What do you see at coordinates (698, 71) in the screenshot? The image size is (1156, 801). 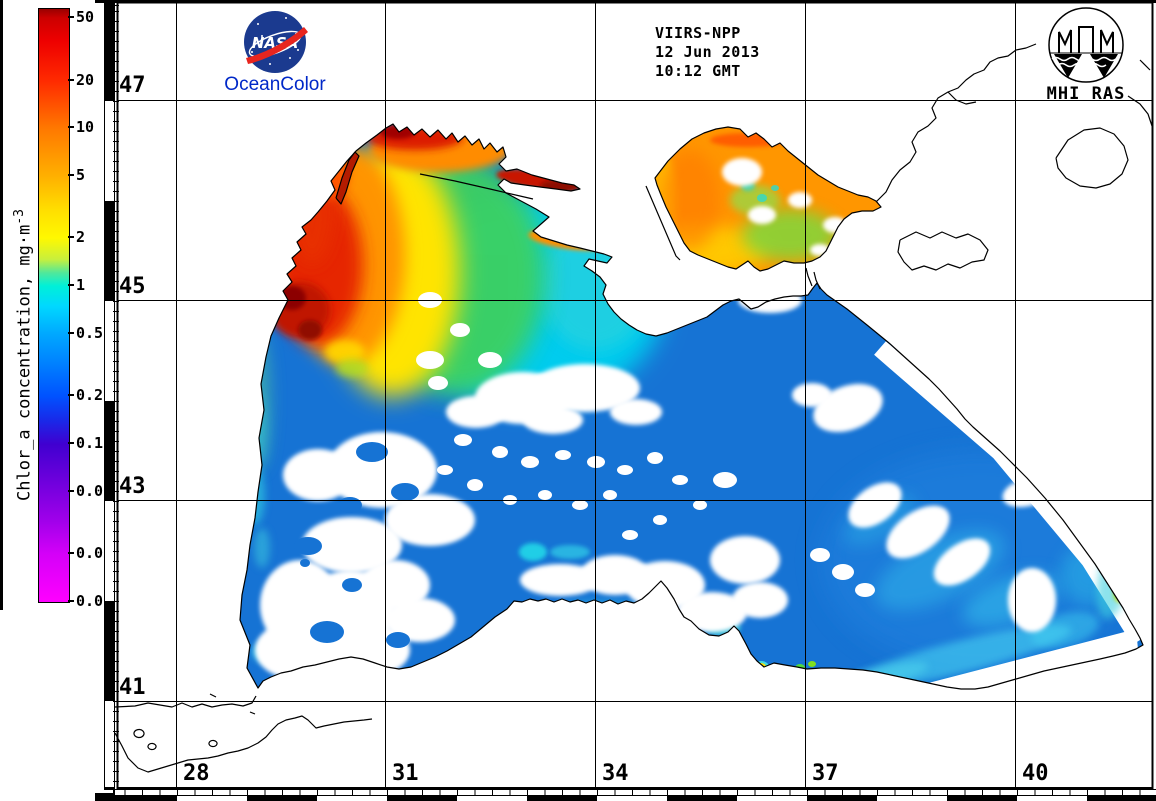 I see `acquisition-time: 10:12 GMT` at bounding box center [698, 71].